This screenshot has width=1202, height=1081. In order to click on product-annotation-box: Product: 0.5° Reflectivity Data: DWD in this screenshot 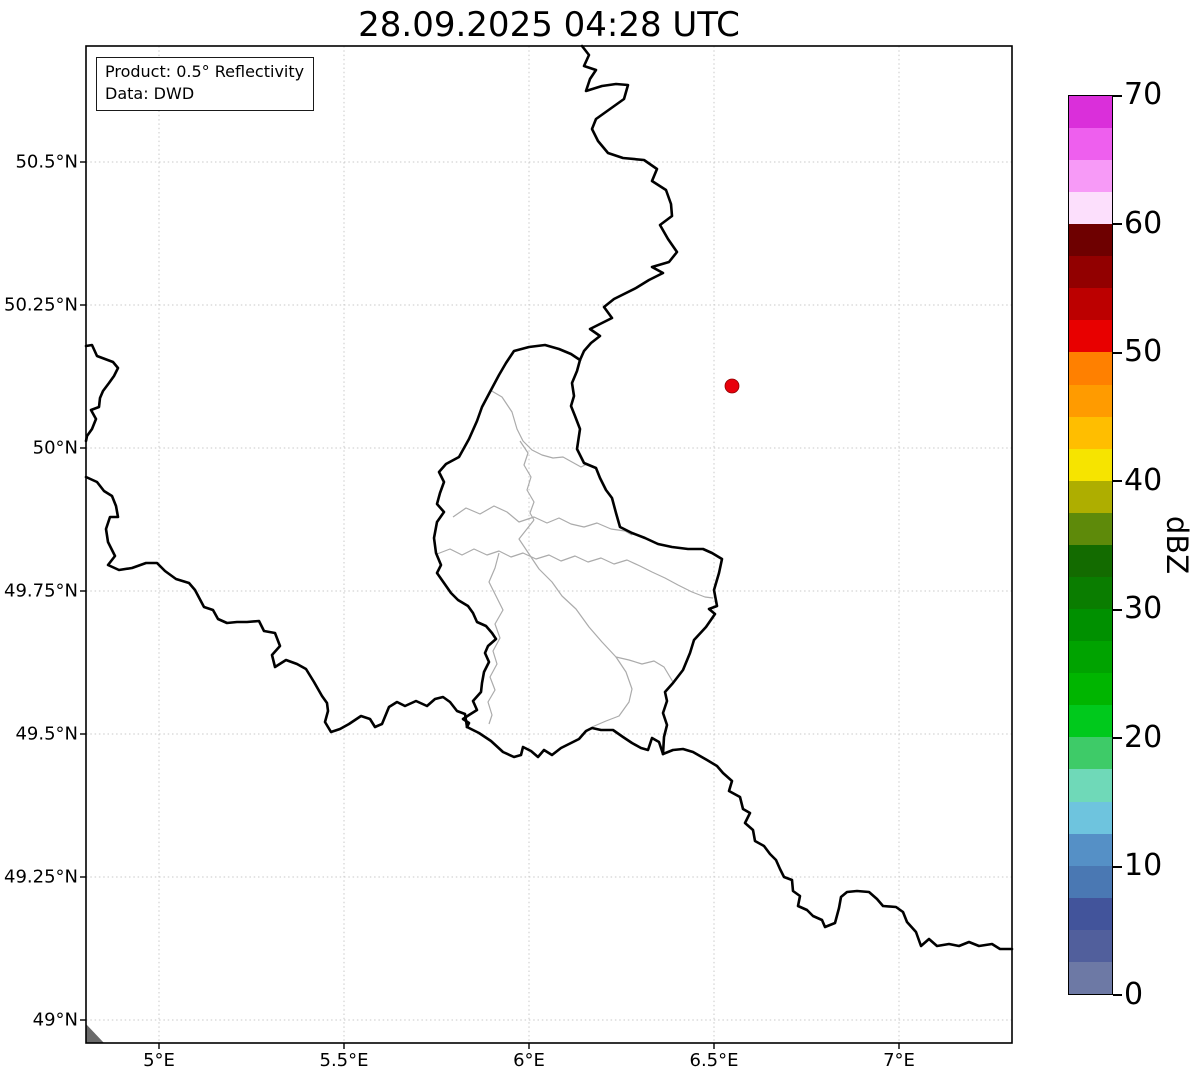, I will do `click(205, 84)`.